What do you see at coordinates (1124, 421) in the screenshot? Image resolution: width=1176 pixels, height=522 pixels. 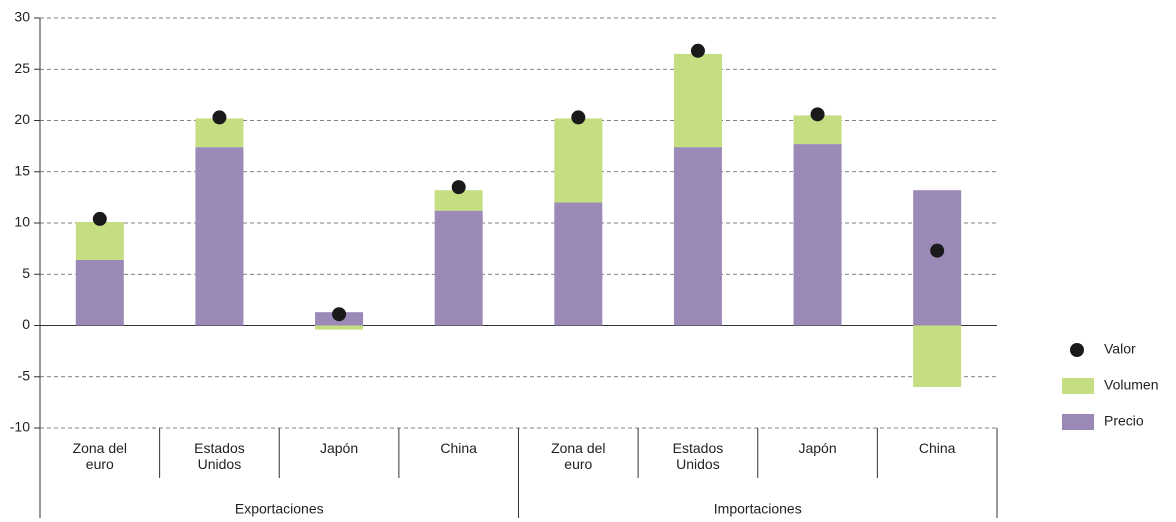 I see `legend-label: Precio` at bounding box center [1124, 421].